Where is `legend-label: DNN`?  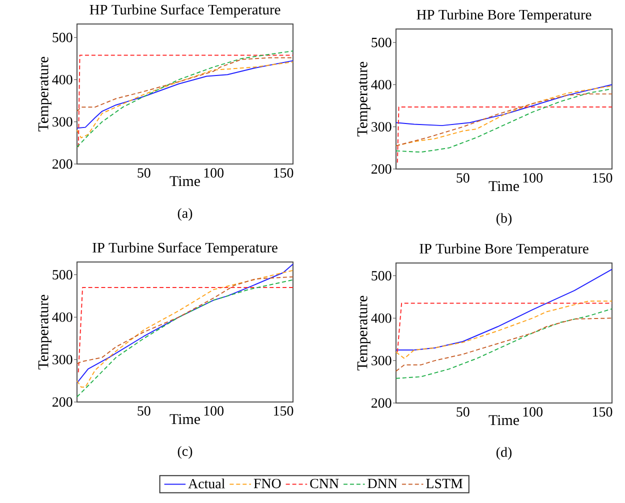
legend-label: DNN is located at coordinates (383, 483).